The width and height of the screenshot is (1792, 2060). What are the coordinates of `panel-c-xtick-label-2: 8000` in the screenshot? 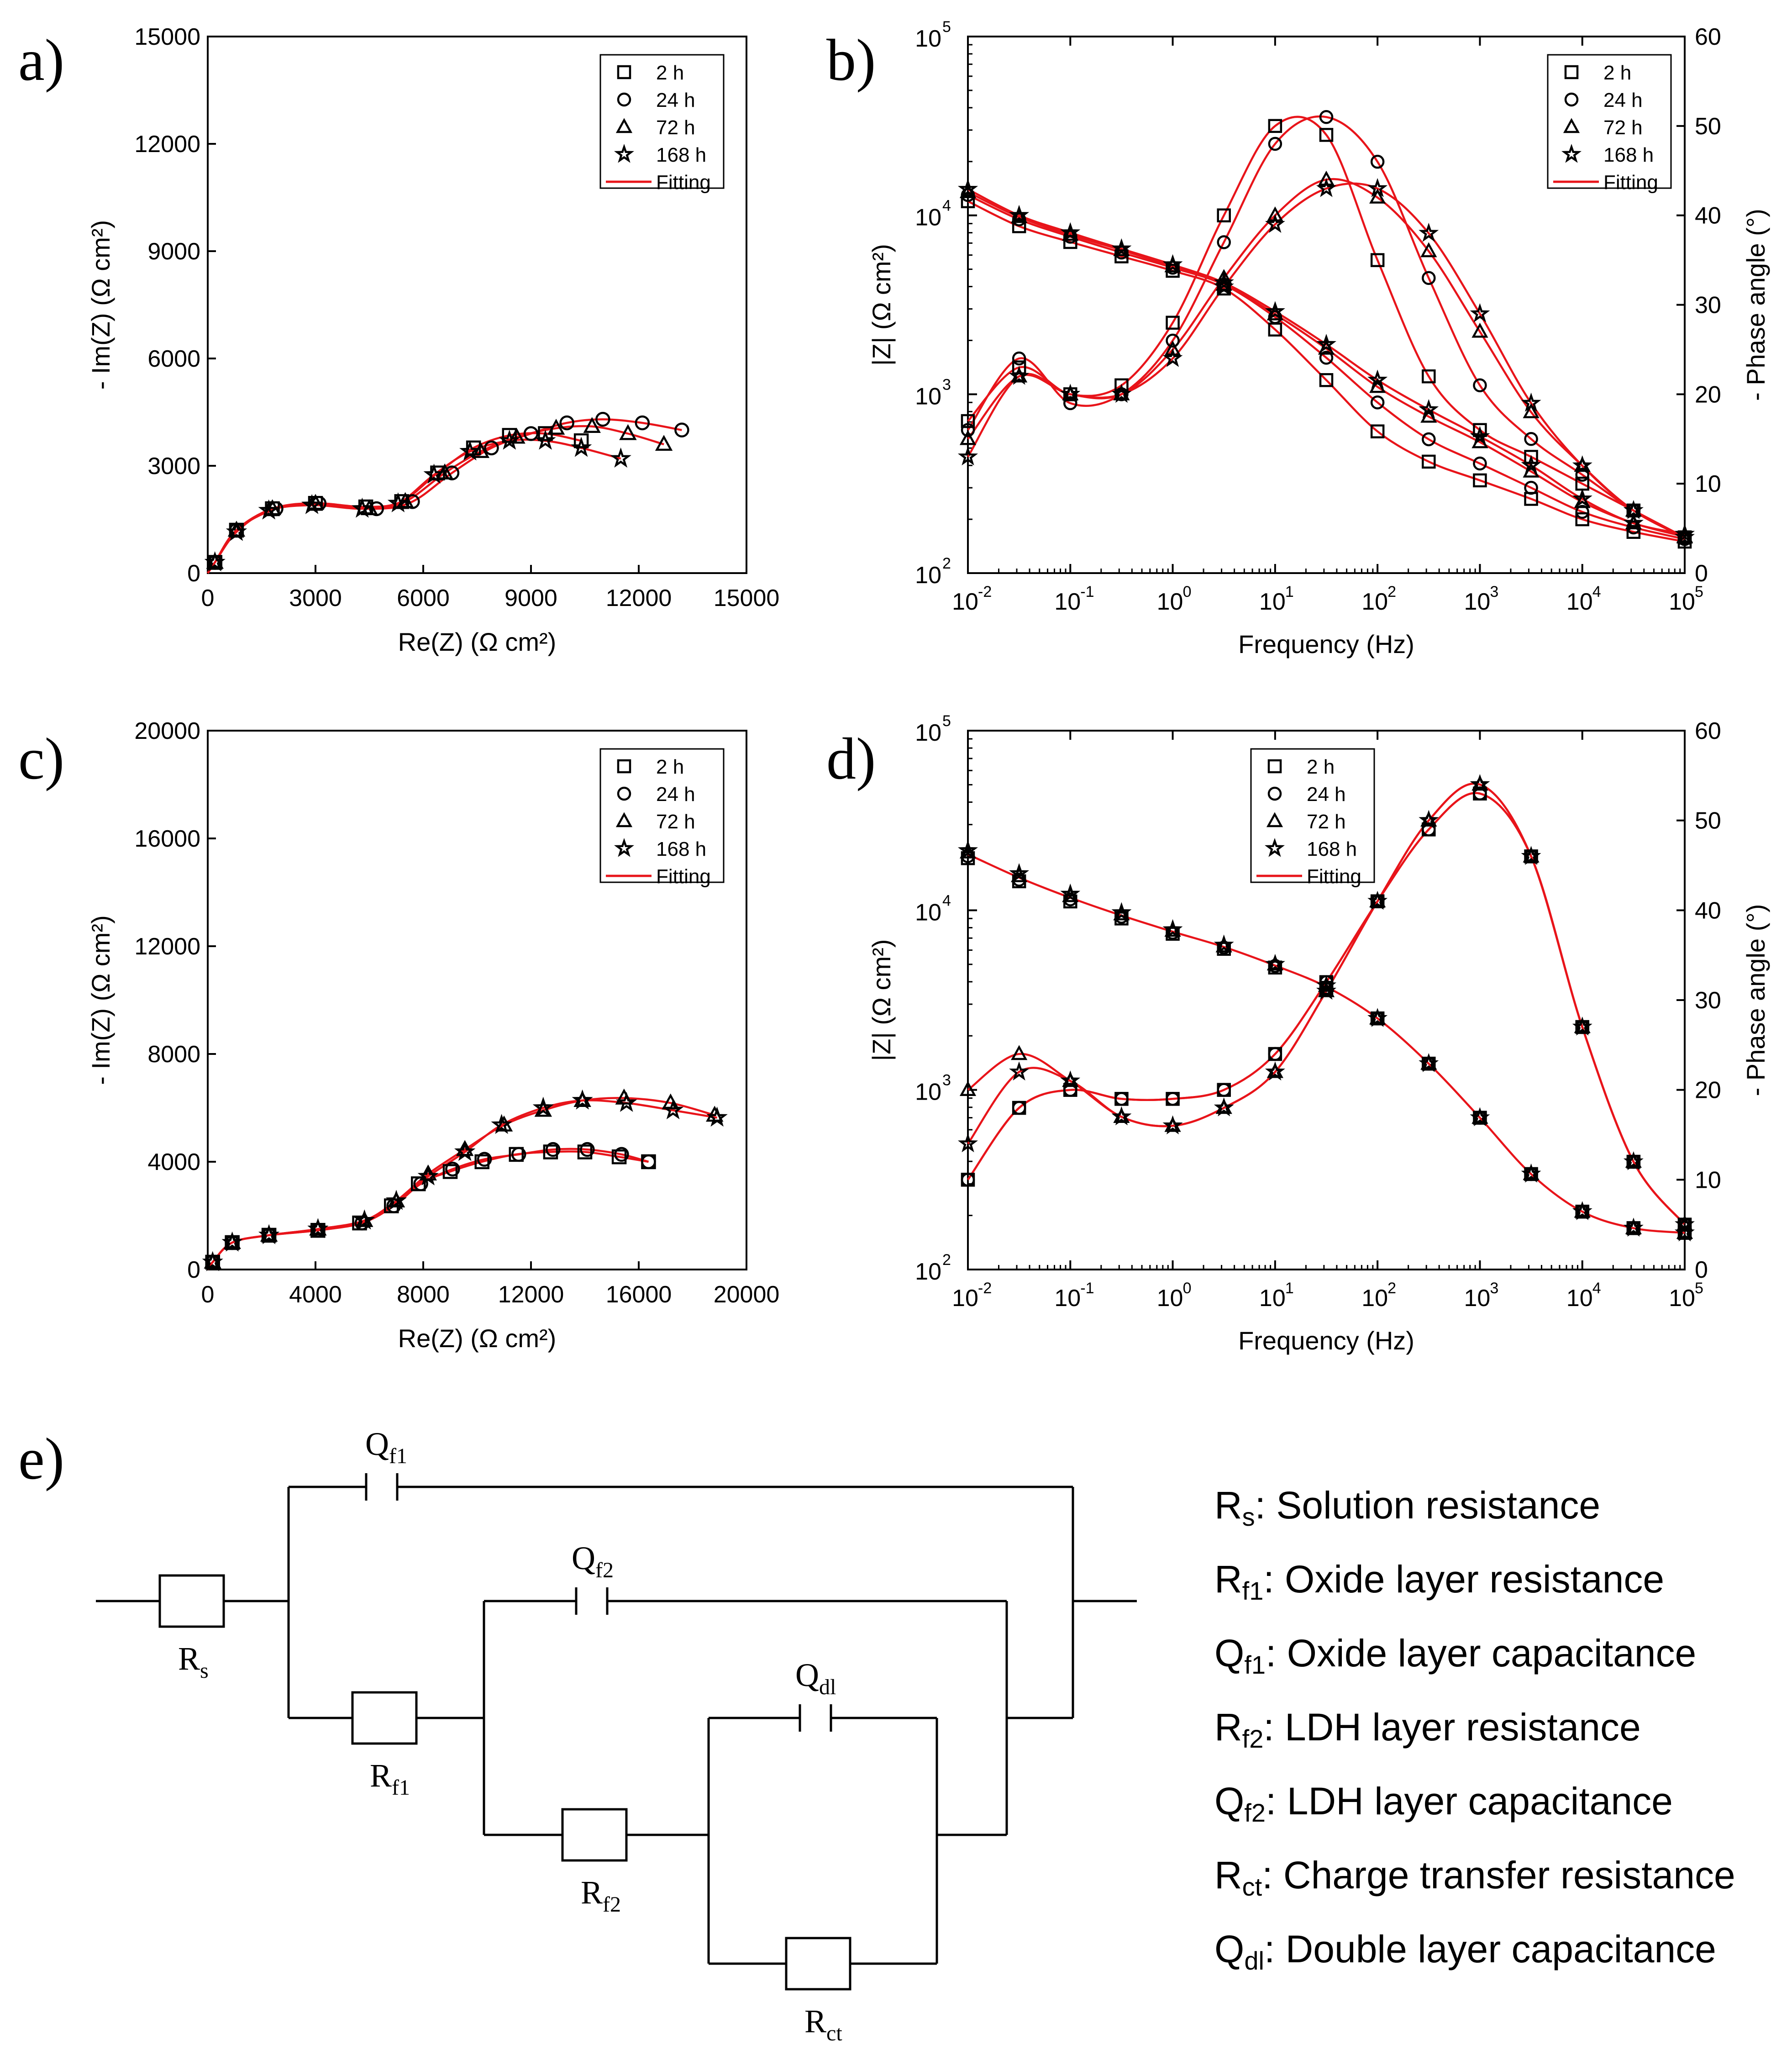 It's located at (423, 1294).